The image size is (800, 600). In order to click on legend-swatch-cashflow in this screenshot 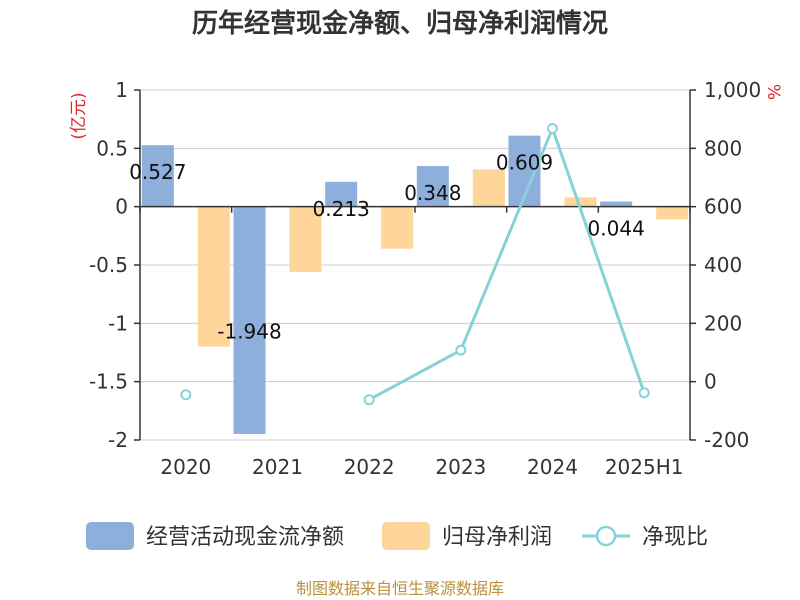, I will do `click(110, 536)`.